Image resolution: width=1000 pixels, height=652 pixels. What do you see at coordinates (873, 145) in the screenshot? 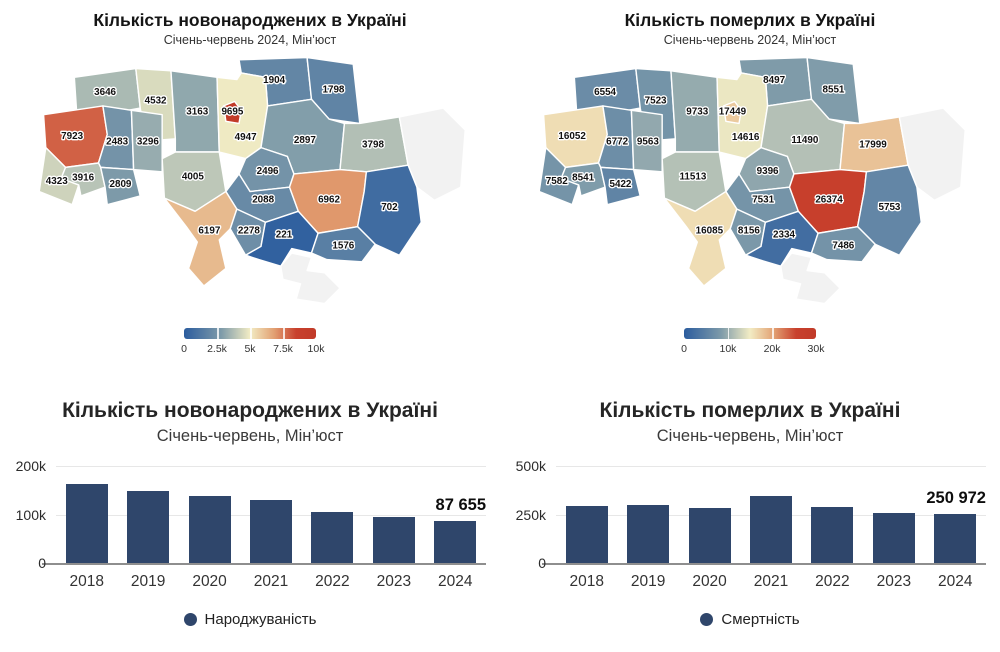
I see `region-value-label: 17999` at bounding box center [873, 145].